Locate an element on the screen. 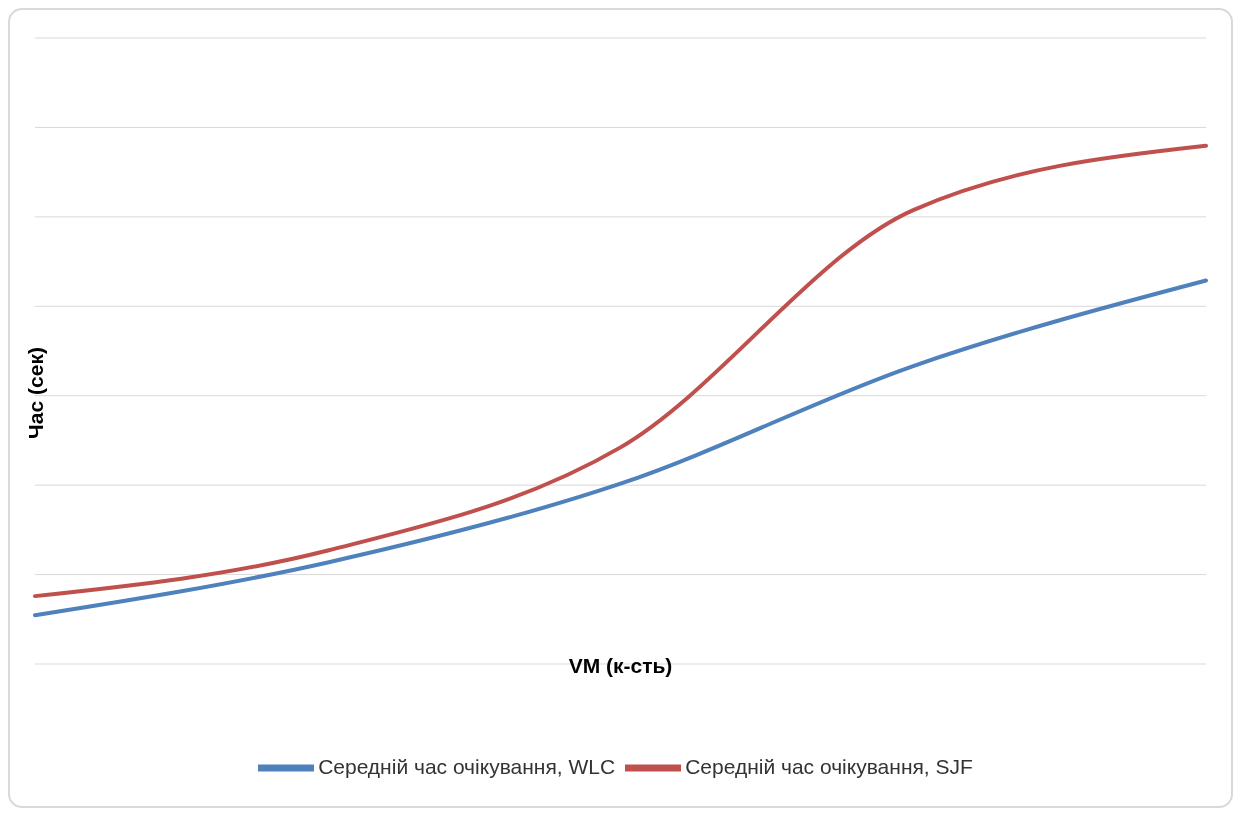 The width and height of the screenshot is (1243, 816). y-axis-title: Час (сек) is located at coordinates (36, 393).